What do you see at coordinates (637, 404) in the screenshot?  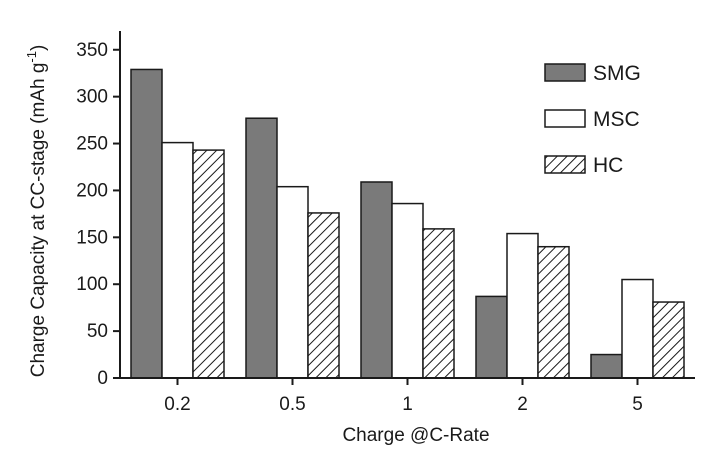 I see `x-tick-label: 5` at bounding box center [637, 404].